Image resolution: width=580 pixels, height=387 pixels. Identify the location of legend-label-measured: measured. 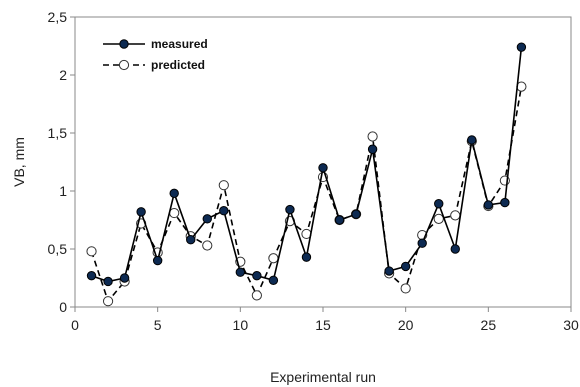
(179, 44).